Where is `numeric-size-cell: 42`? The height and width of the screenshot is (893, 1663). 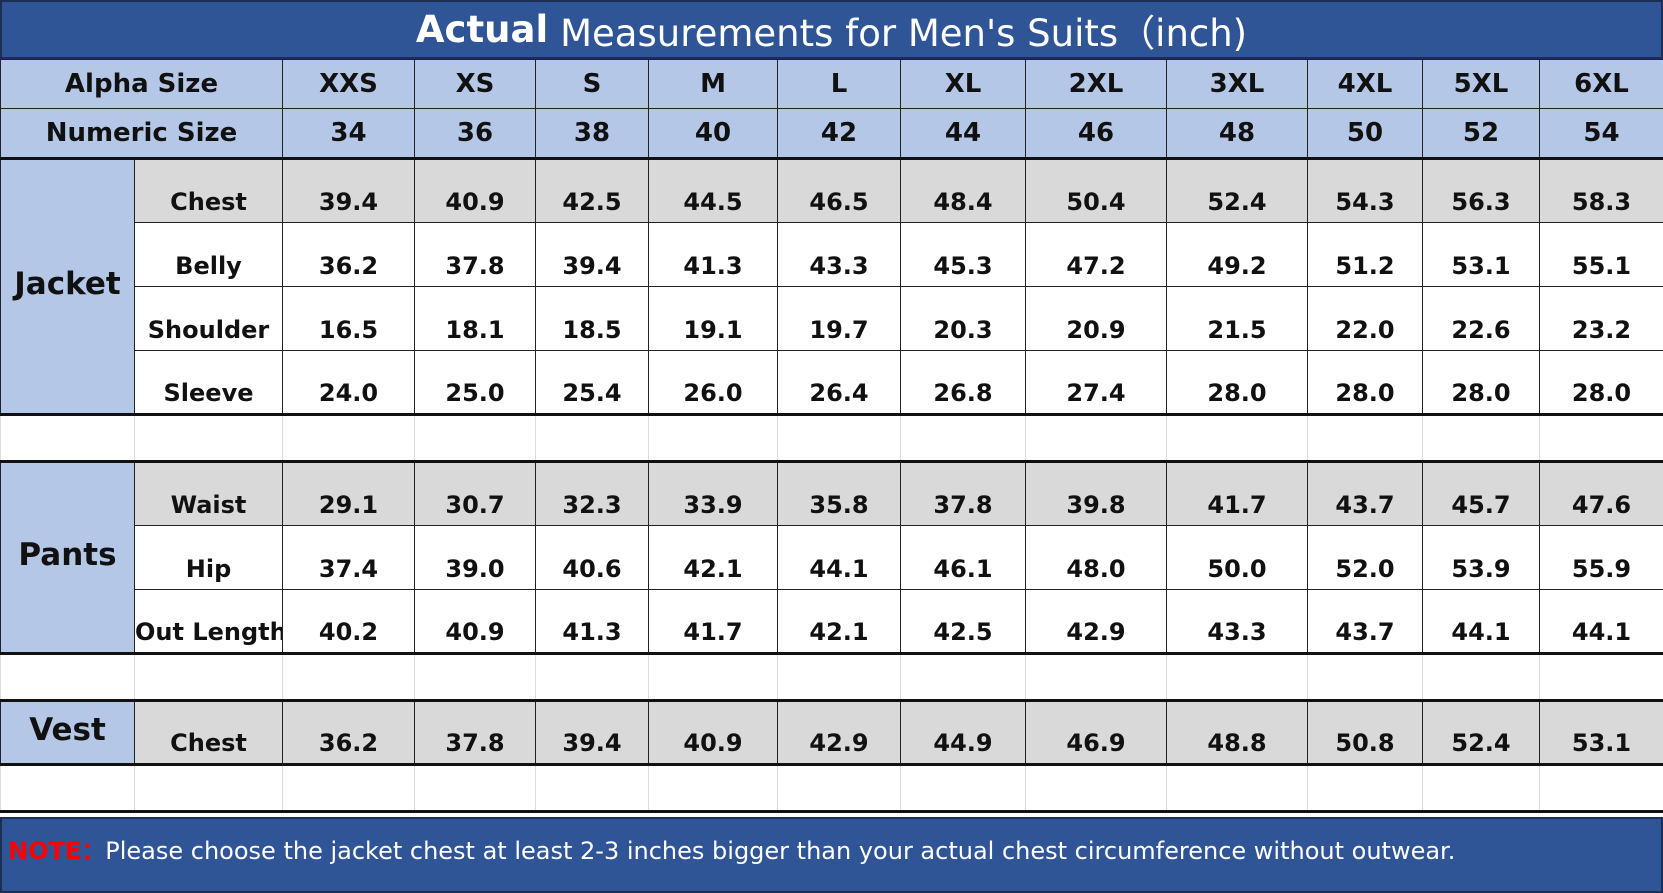
numeric-size-cell: 42 is located at coordinates (839, 134).